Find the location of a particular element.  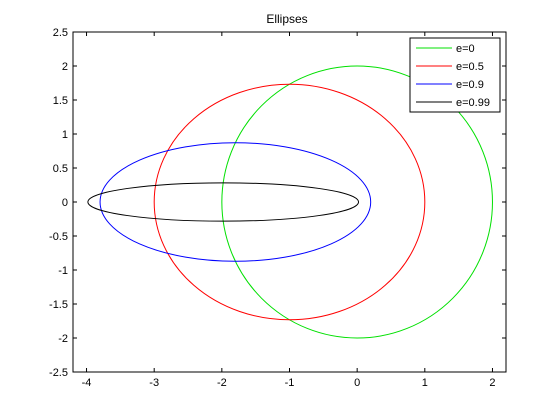

legend-box is located at coordinates (455, 75).